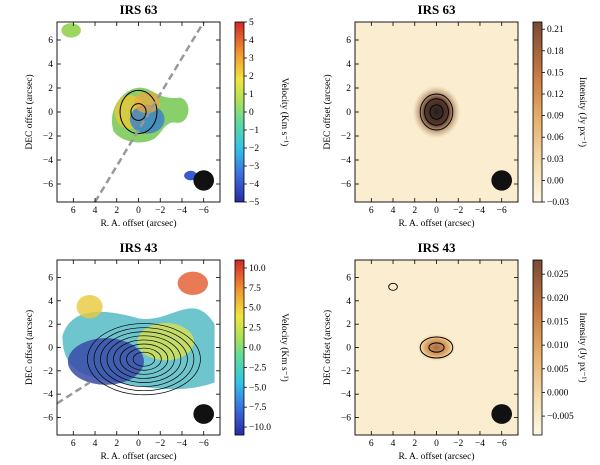  Describe the element at coordinates (255, 289) in the screenshot. I see `colorbar-tick-label: 7.5` at that location.